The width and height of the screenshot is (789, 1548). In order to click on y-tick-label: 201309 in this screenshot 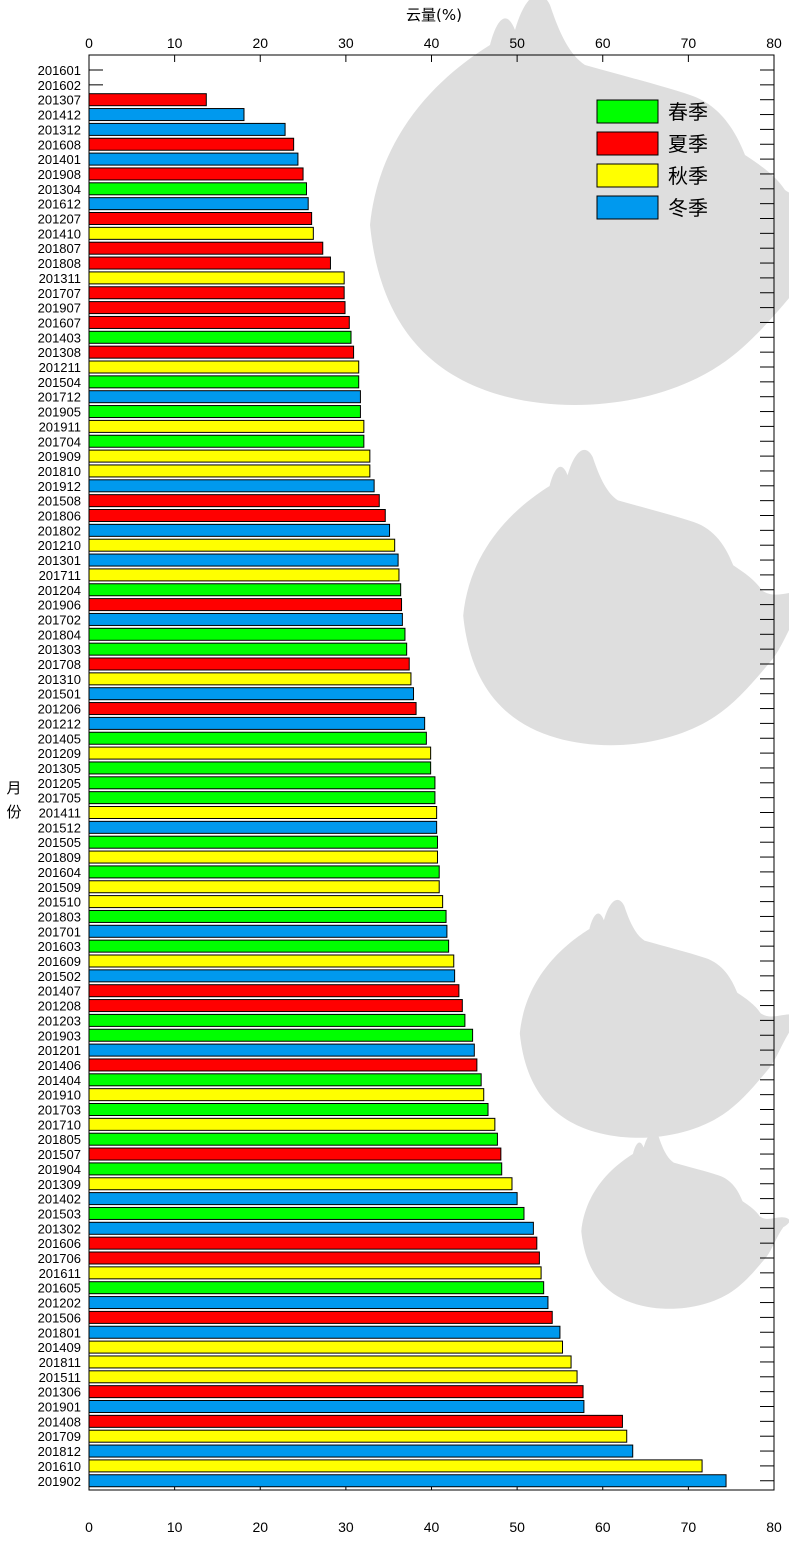, I will do `click(59, 1184)`.